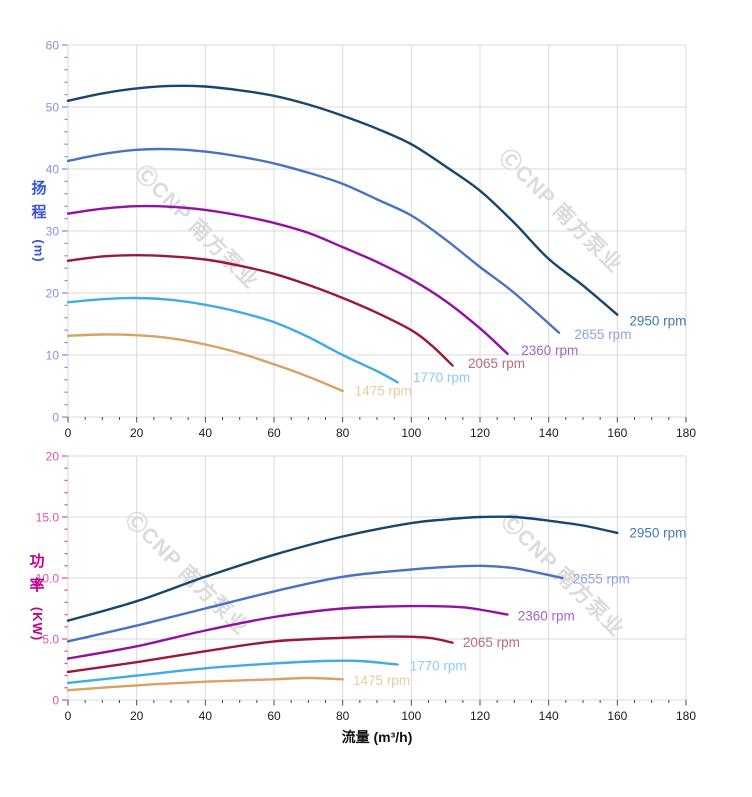 This screenshot has height=797, width=752. What do you see at coordinates (37, 561) in the screenshot?
I see `power-axis-title-char1: 功` at bounding box center [37, 561].